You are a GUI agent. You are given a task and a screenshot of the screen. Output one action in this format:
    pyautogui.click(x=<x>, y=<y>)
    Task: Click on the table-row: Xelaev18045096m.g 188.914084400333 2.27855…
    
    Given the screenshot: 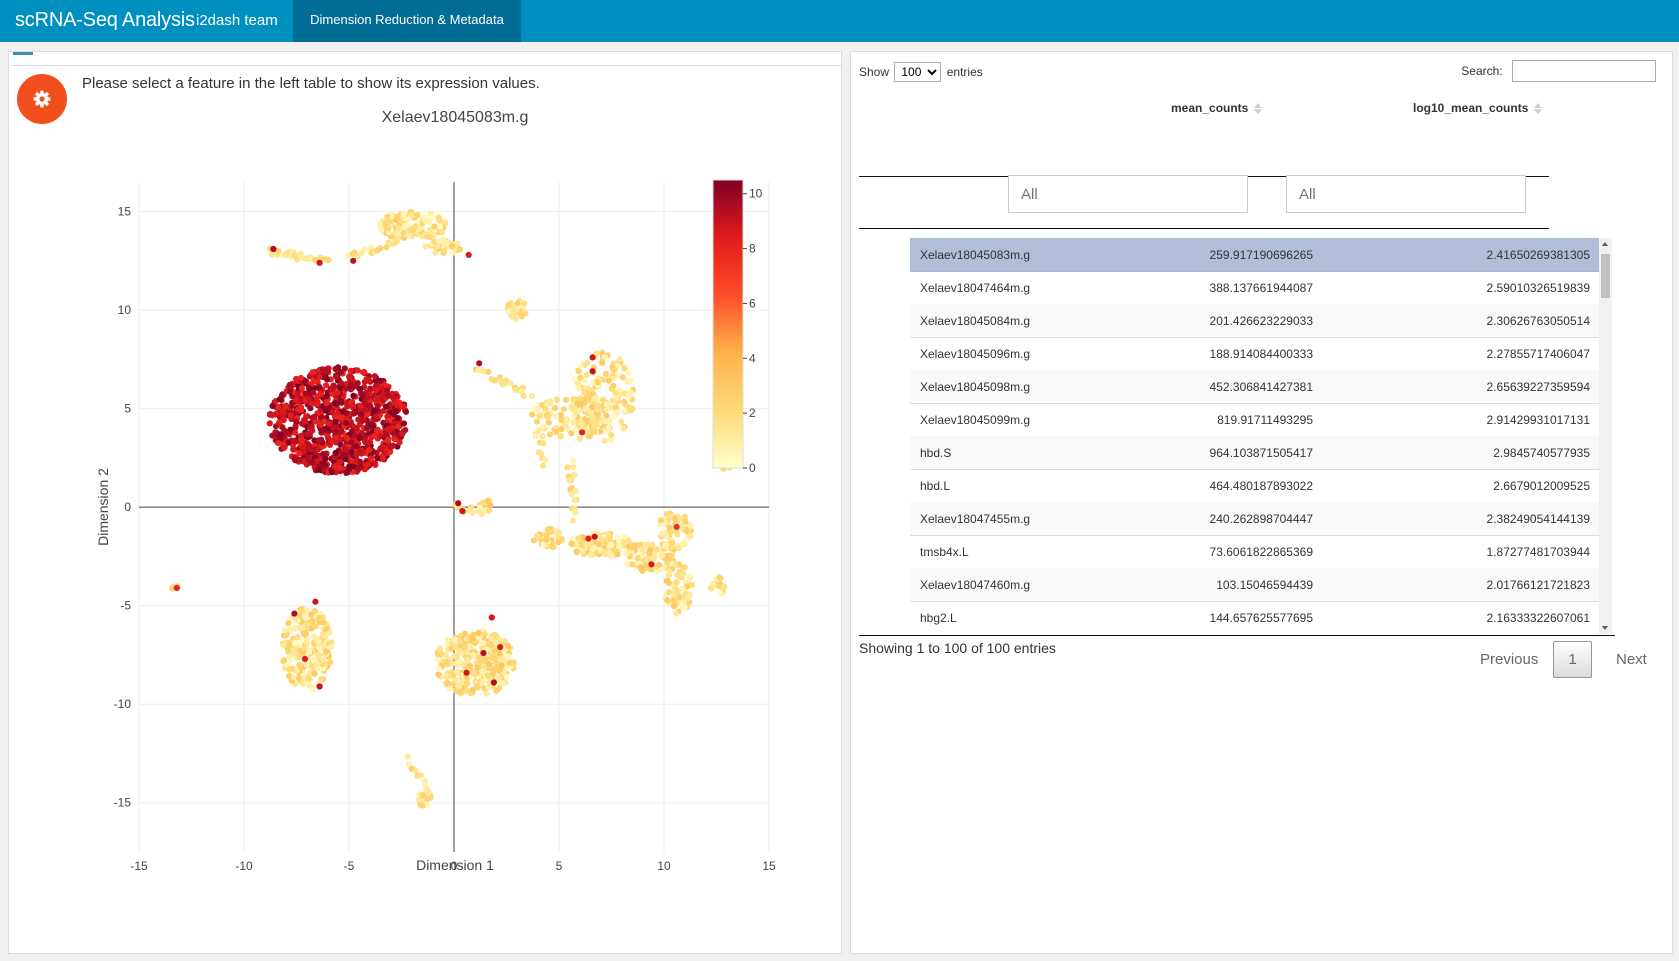 What is the action you would take?
    pyautogui.click(x=1255, y=354)
    